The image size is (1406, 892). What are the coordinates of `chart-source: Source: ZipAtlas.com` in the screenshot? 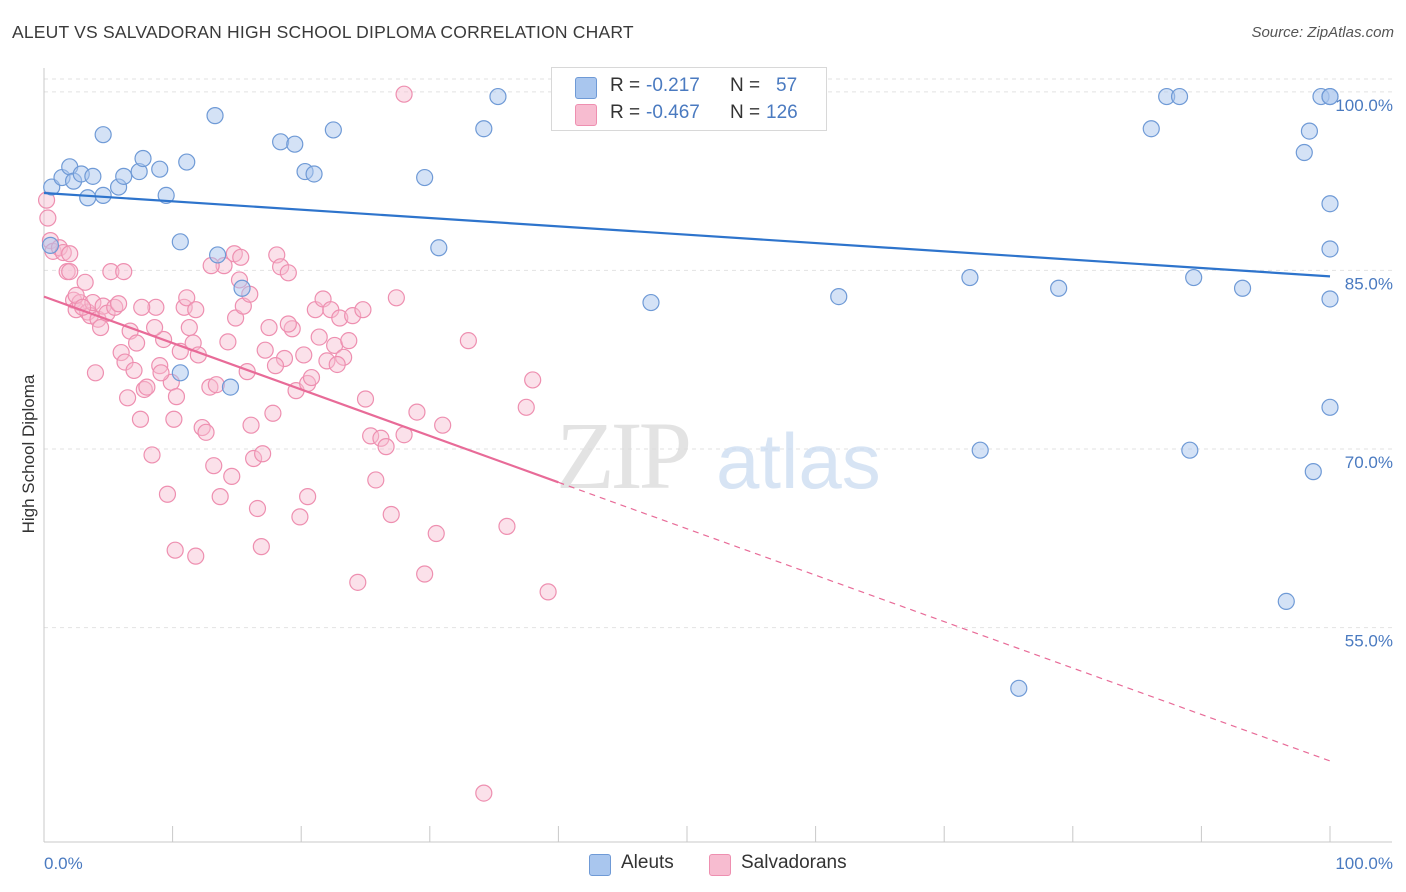 It's located at (1322, 32).